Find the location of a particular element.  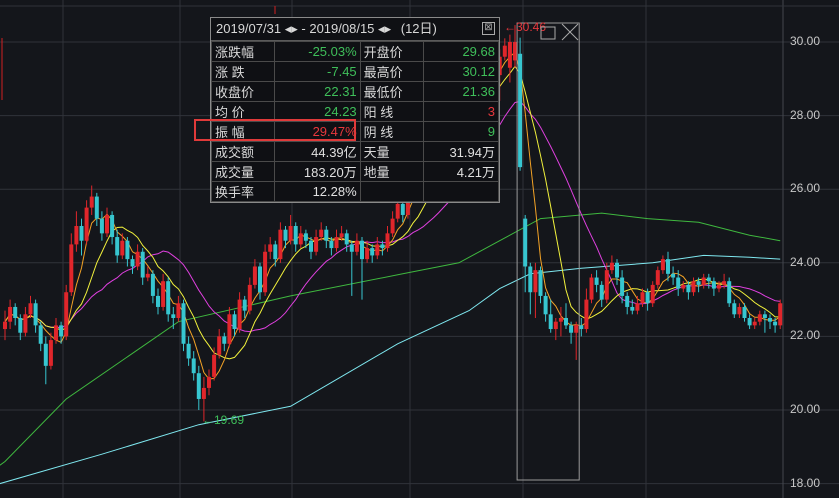

stat-label: 天量 is located at coordinates (391, 151).